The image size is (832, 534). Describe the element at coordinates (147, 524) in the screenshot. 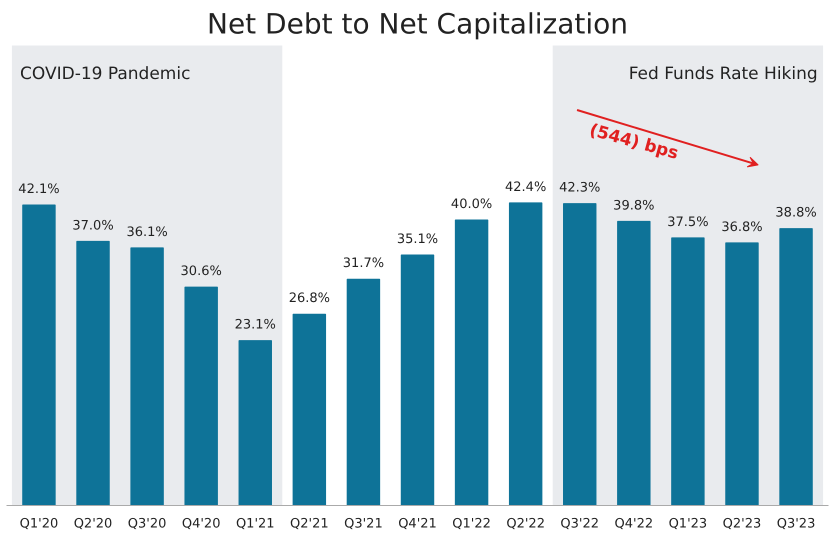

I see `x-tick-label: Q3'20` at that location.